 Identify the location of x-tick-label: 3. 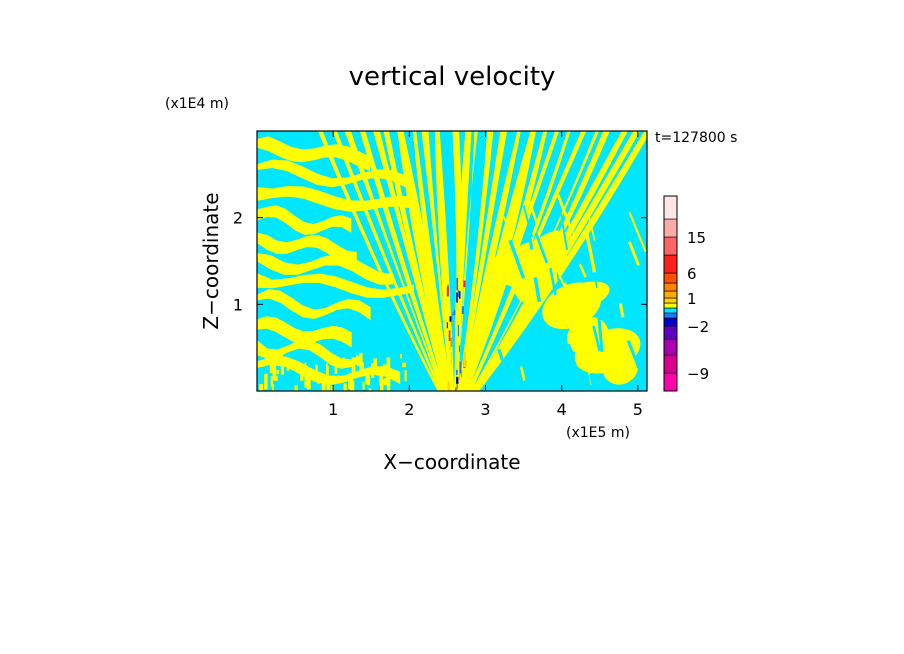
(485, 409).